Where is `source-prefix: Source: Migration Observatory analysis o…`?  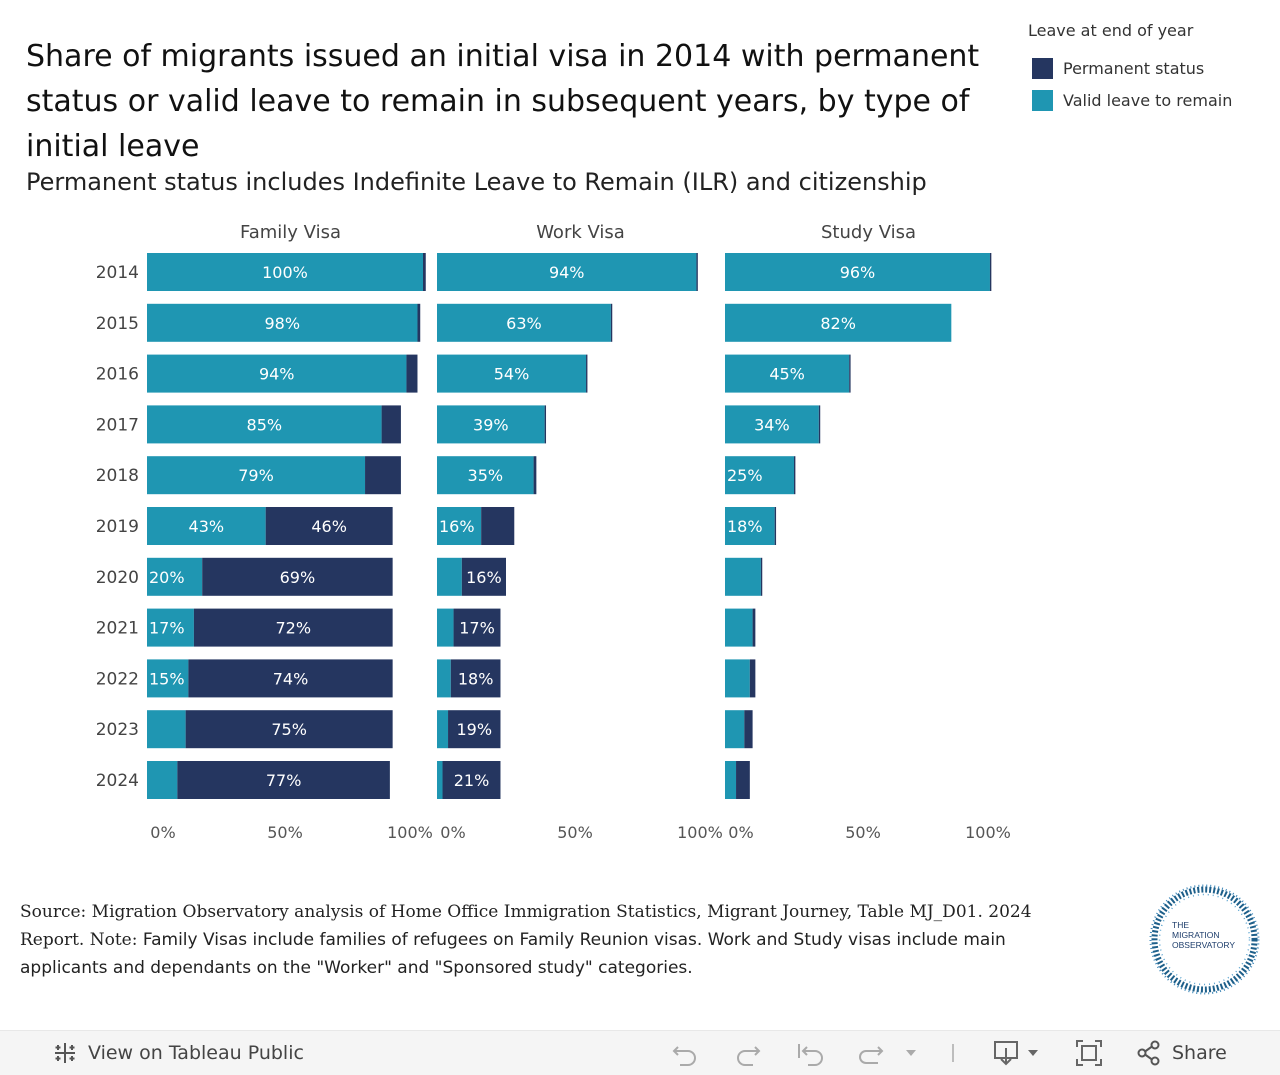 source-prefix: Source: Migration Observatory analysis o… is located at coordinates (526, 926).